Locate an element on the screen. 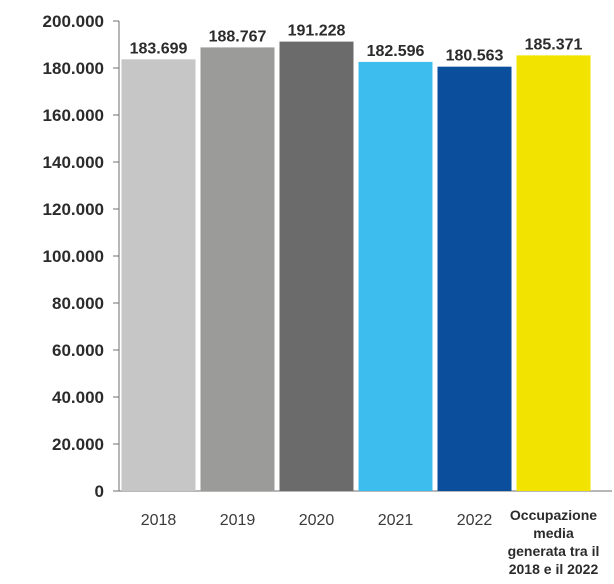 Image resolution: width=614 pixels, height=584 pixels. data-label: 185.371 is located at coordinates (554, 44).